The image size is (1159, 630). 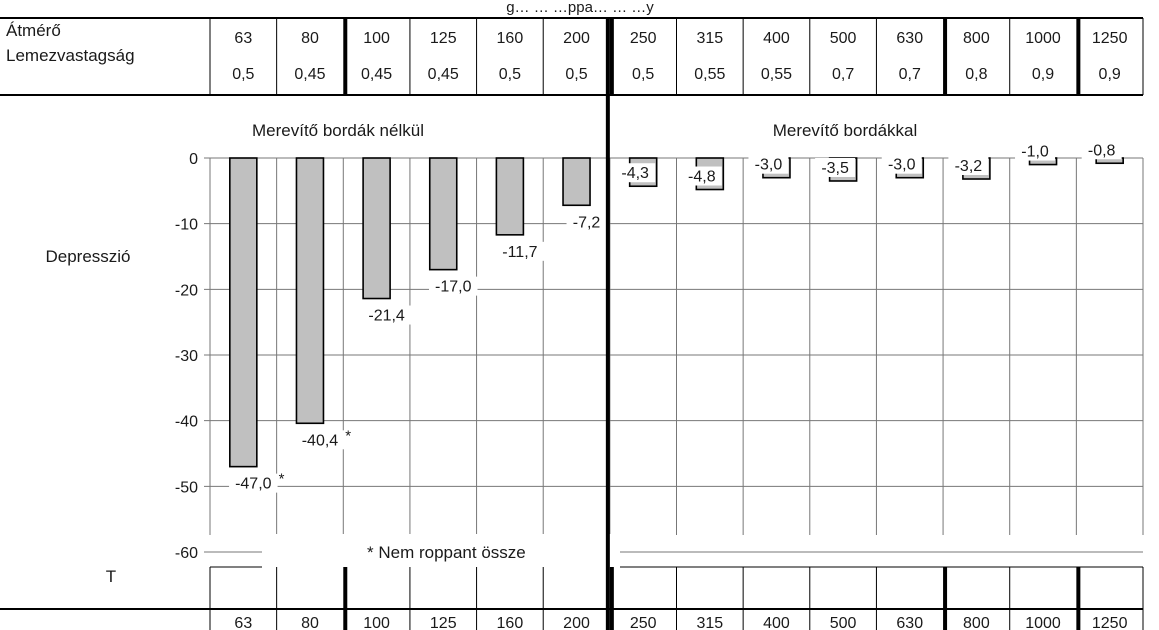 I want to click on bottom-diameter-cell: 250, so click(x=643, y=622).